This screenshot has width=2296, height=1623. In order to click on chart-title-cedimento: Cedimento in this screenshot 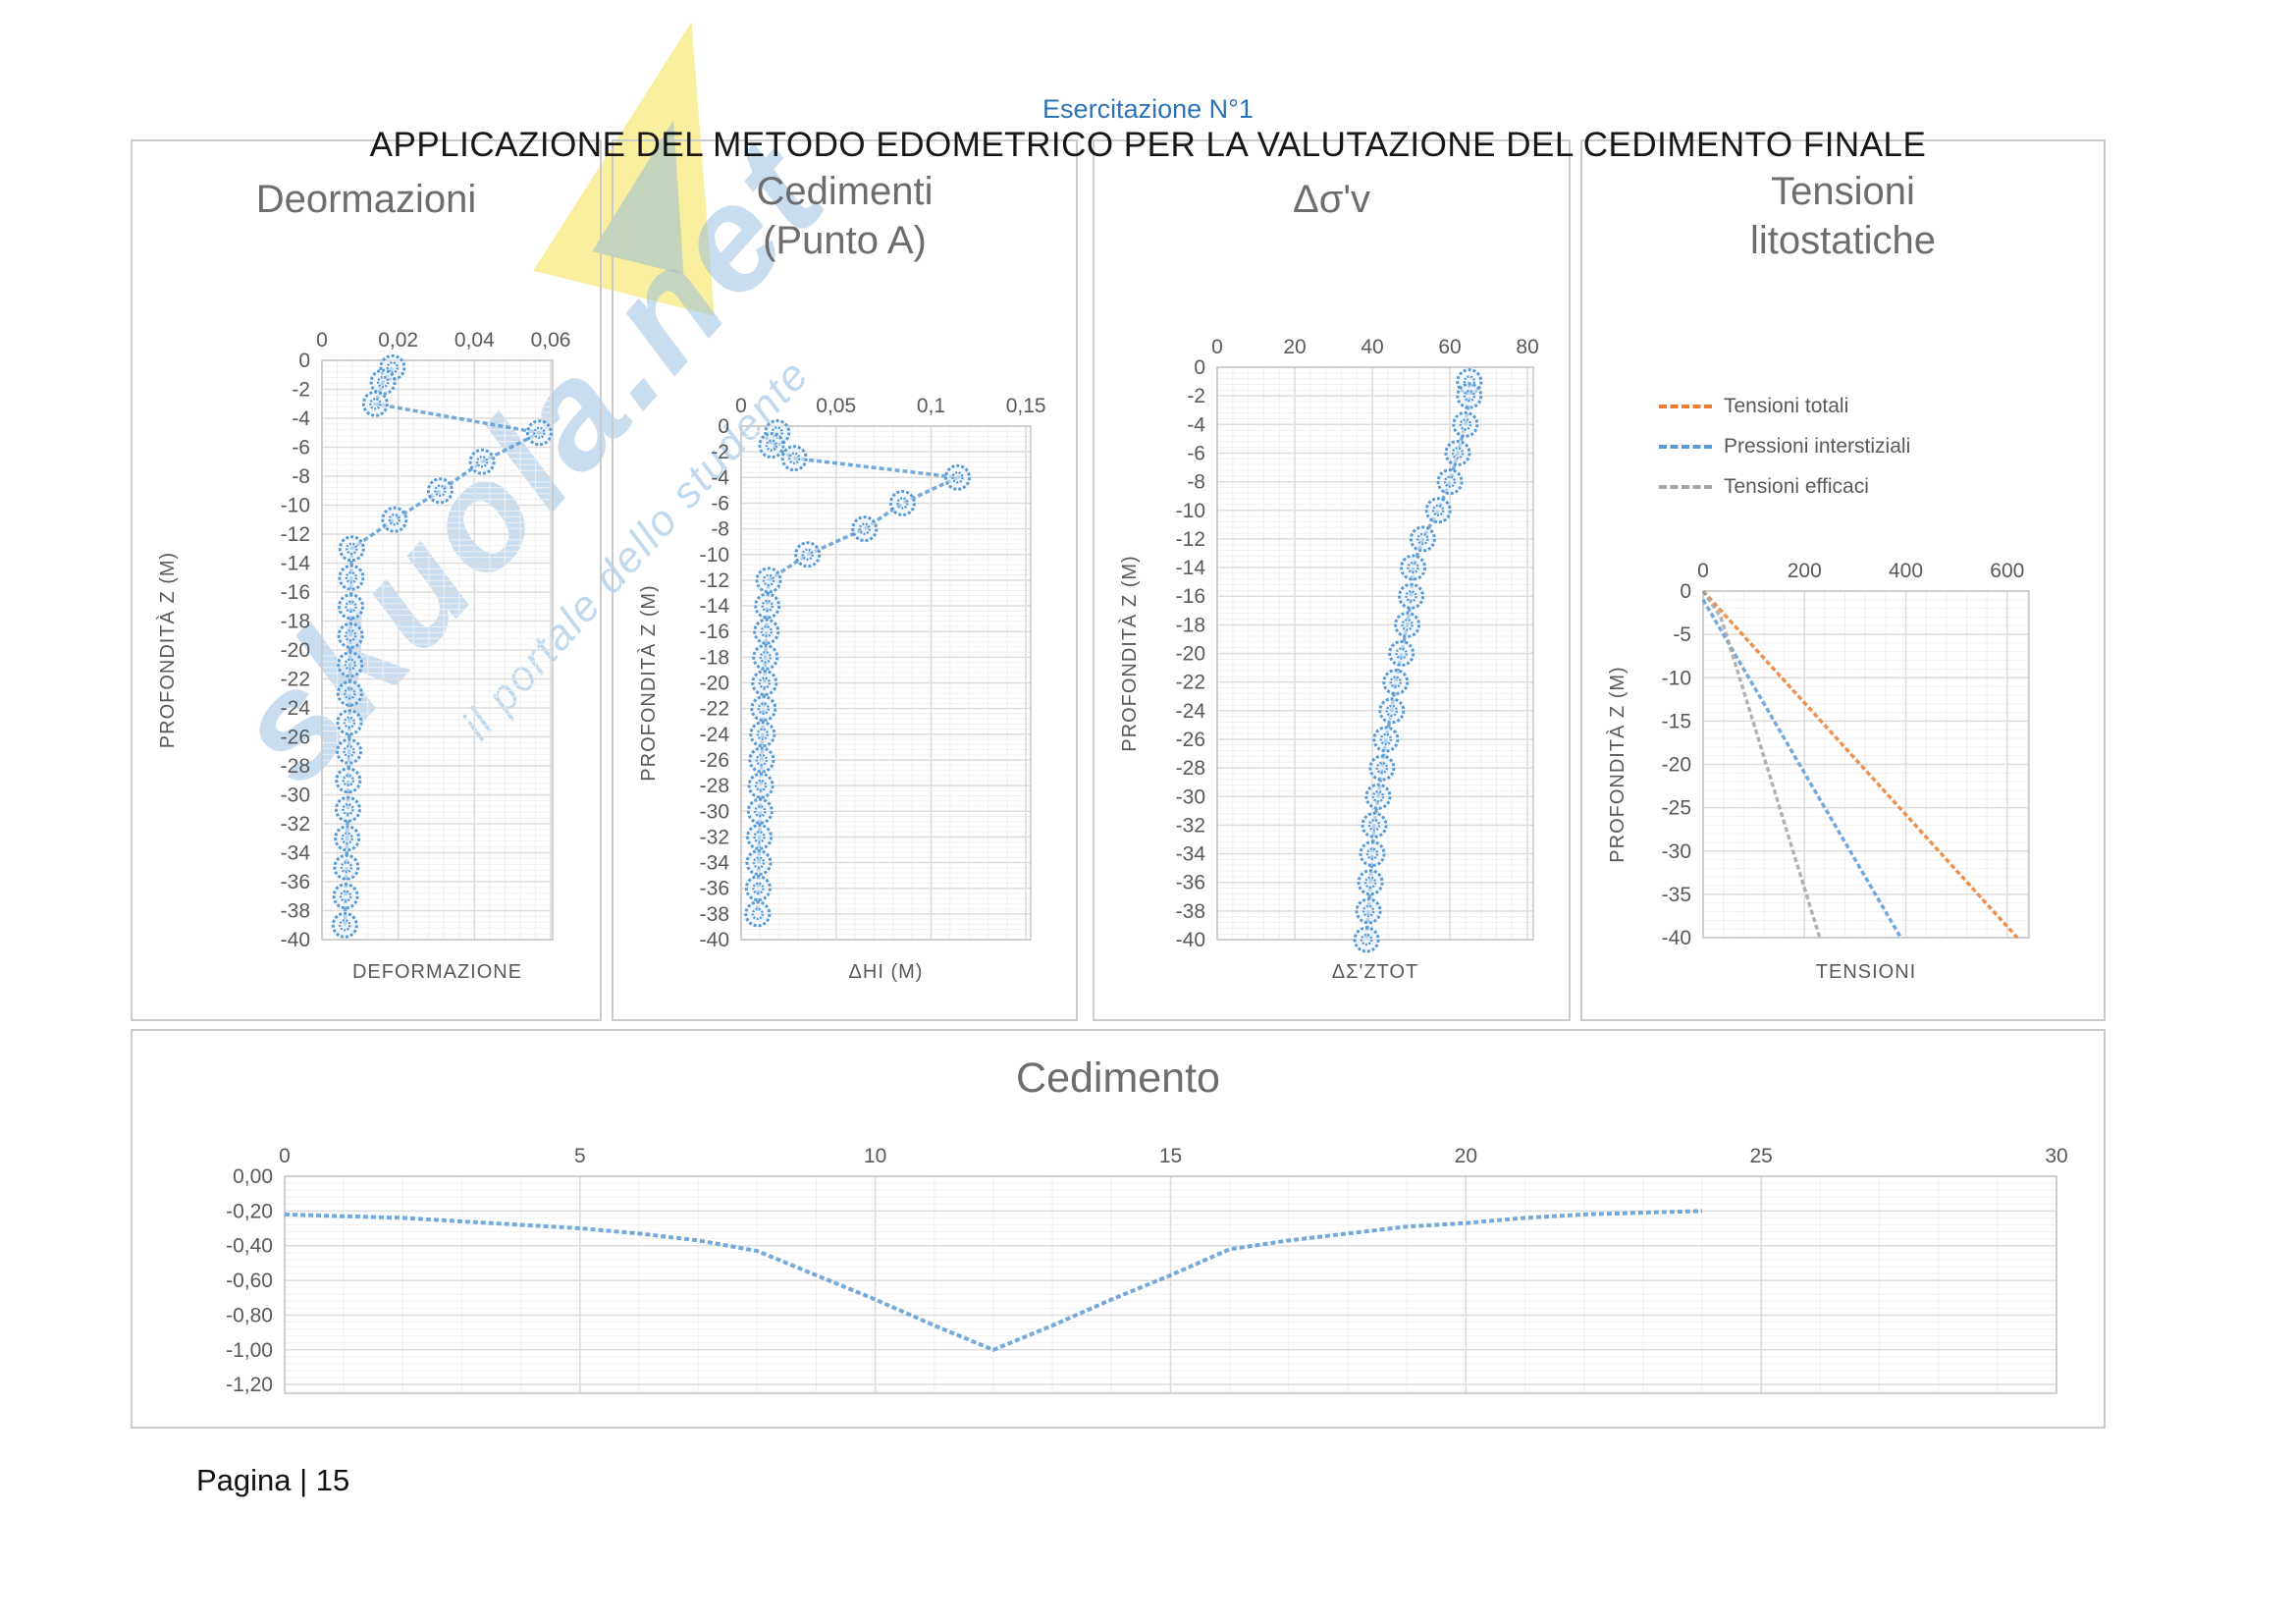, I will do `click(1118, 1078)`.